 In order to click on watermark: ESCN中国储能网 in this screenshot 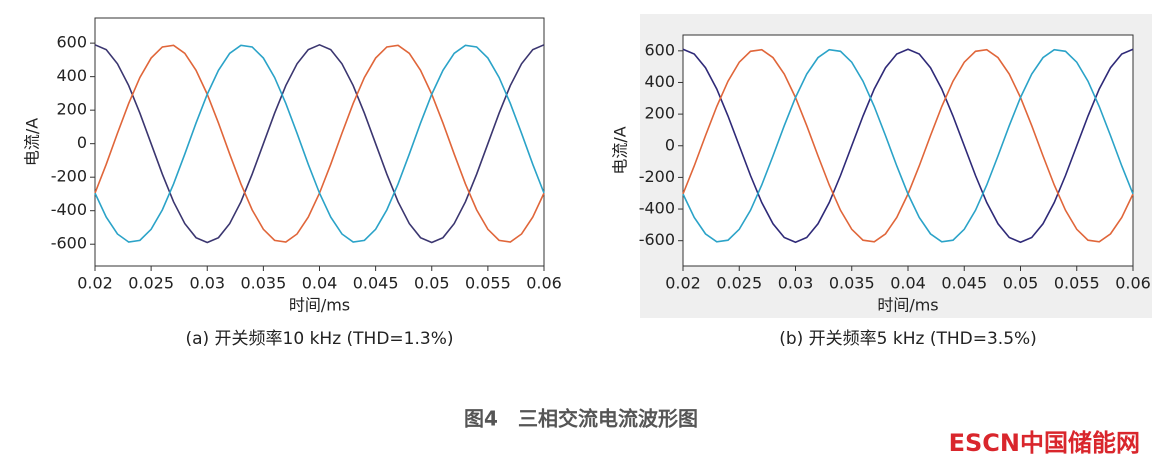, I will do `click(1044, 443)`.